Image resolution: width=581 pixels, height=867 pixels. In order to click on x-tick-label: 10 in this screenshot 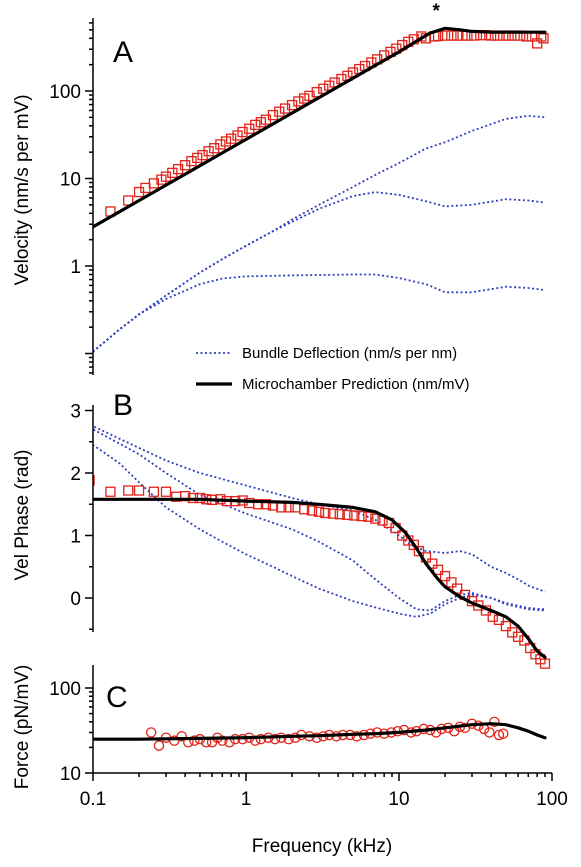, I will do `click(398, 799)`.